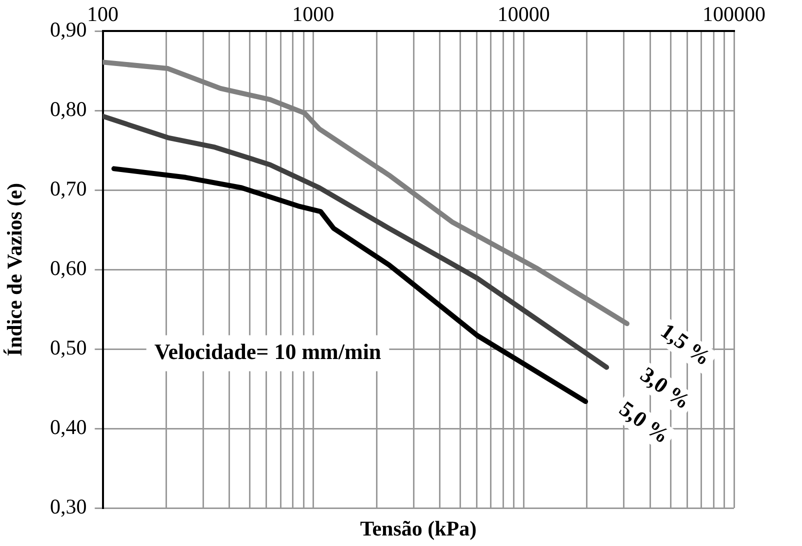 The width and height of the screenshot is (802, 546). I want to click on y-tick-label: 0,30, so click(68, 506).